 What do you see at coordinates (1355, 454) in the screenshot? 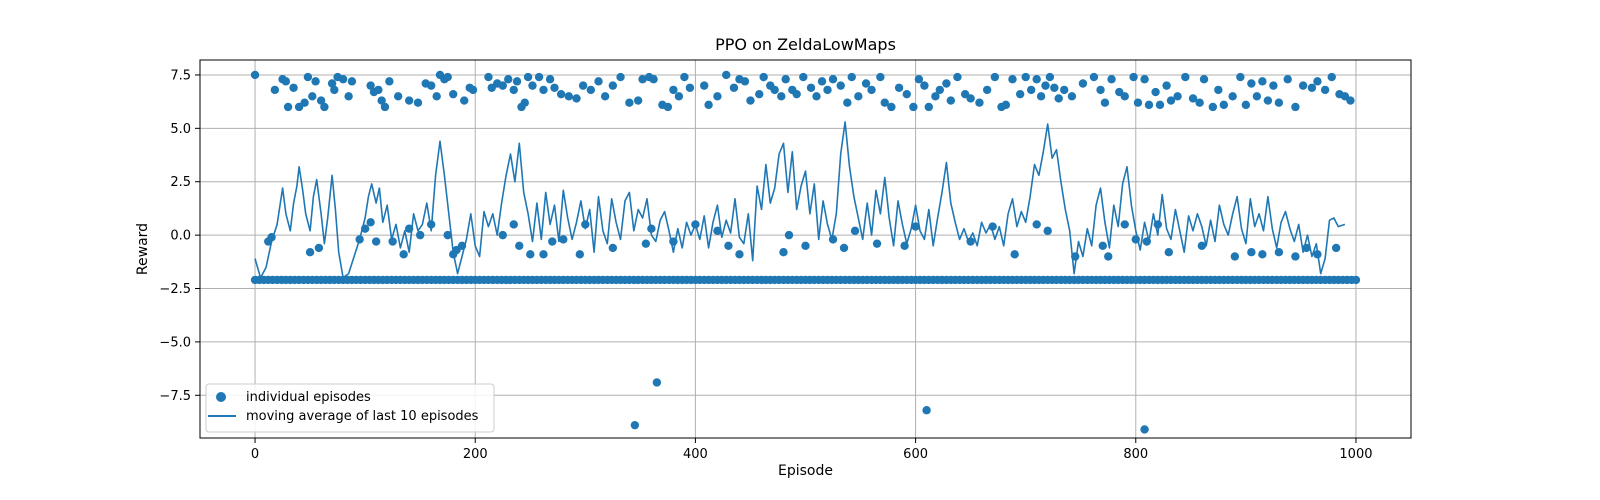
I see `x-tick-label: 1000` at bounding box center [1355, 454].